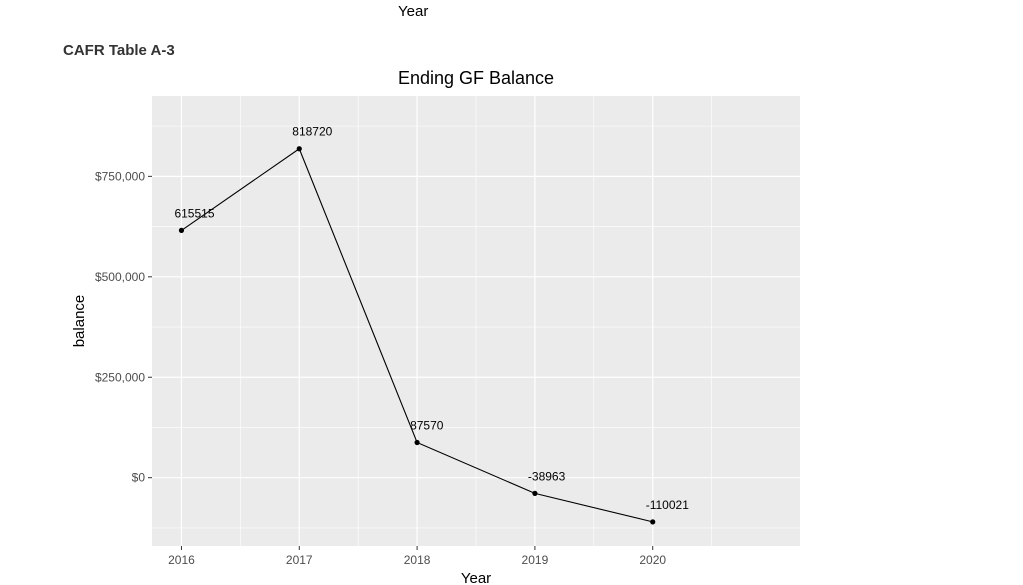 The image size is (1023, 585). I want to click on y-axis-ticks: $0 $250,000 $500,000 $750,000, so click(123, 327).